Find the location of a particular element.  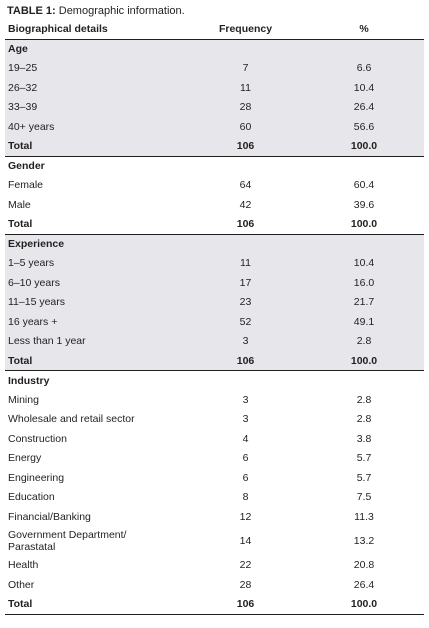

table-row: 26–32 11 10.4 is located at coordinates (214, 88).